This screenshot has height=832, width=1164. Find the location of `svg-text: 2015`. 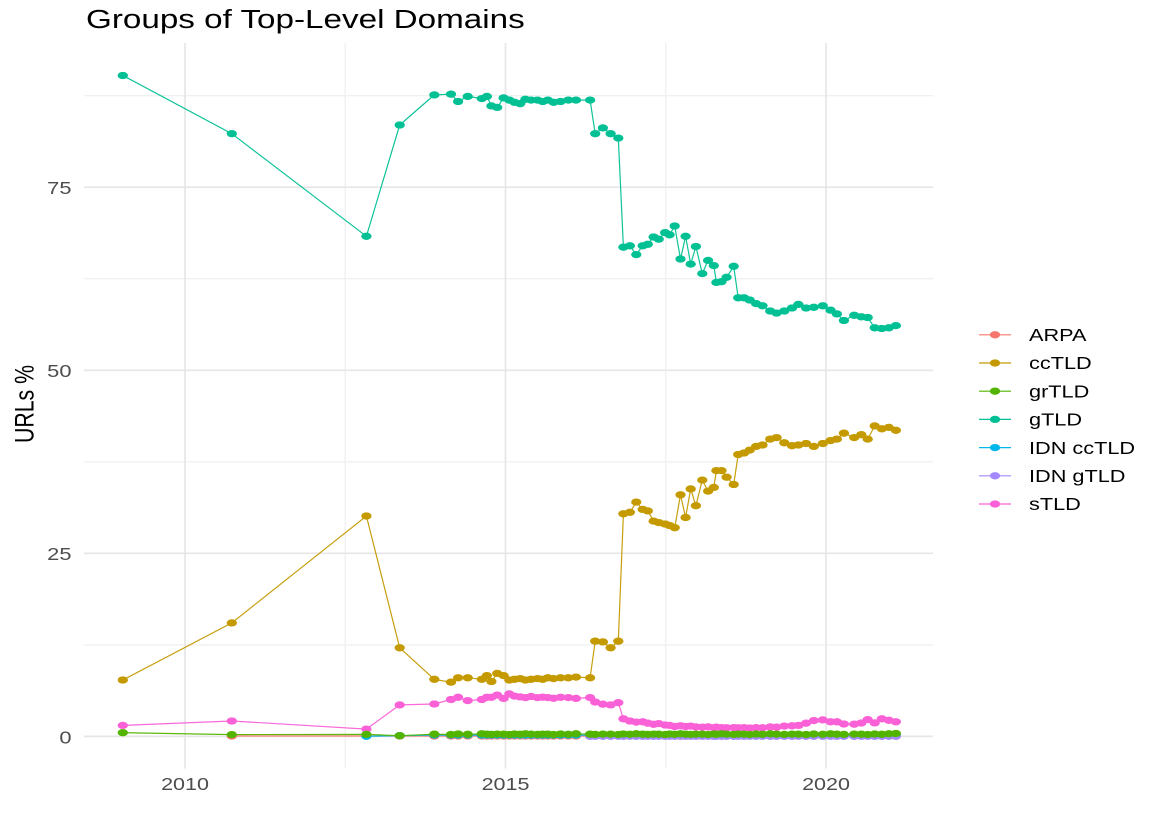

svg-text: 2015 is located at coordinates (506, 785).